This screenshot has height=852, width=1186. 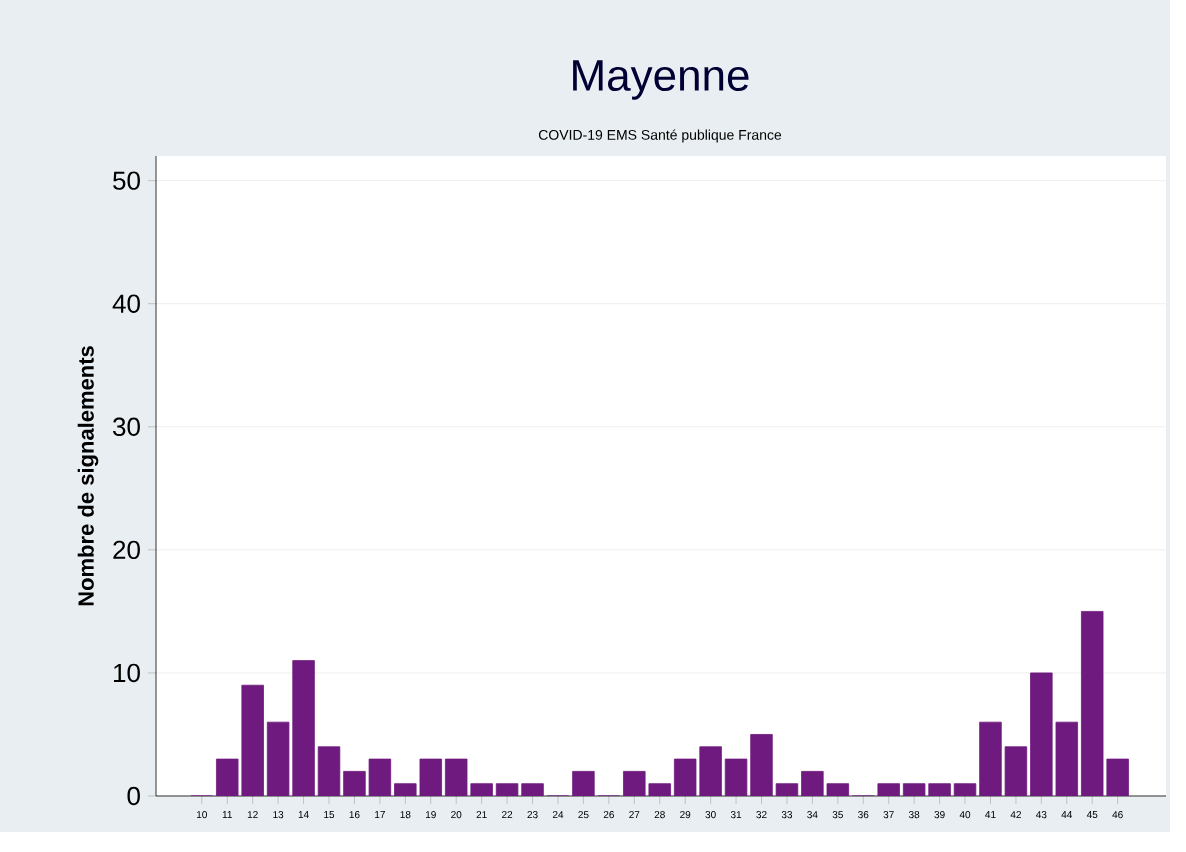 I want to click on y-tick-label: 0, so click(x=133, y=796).